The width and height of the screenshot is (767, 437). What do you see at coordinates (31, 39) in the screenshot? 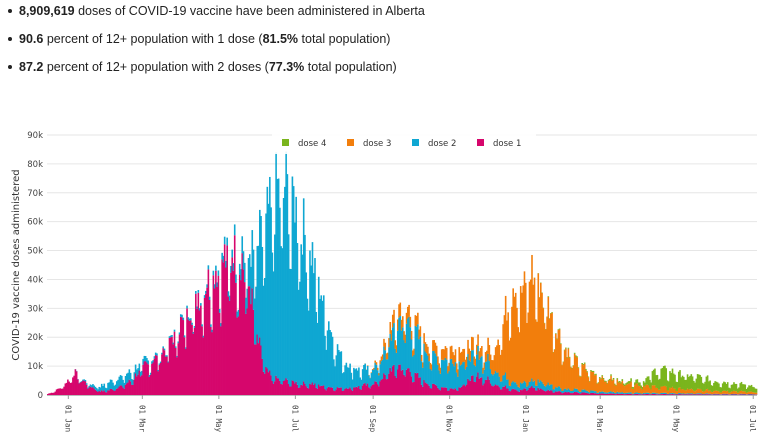
I see `stat-value: 90.6` at bounding box center [31, 39].